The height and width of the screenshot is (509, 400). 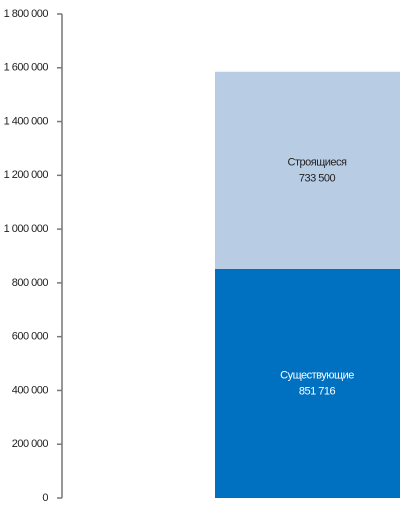 What do you see at coordinates (317, 391) in the screenshot?
I see `value-label: 851 716` at bounding box center [317, 391].